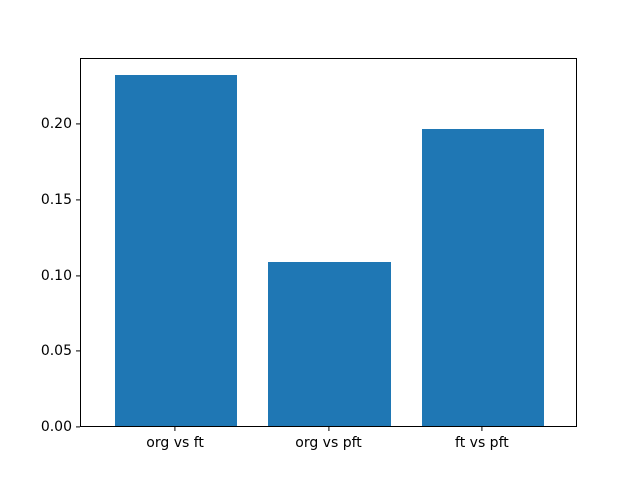 The image size is (640, 480). I want to click on y-tick-label: 0.15, so click(56, 199).